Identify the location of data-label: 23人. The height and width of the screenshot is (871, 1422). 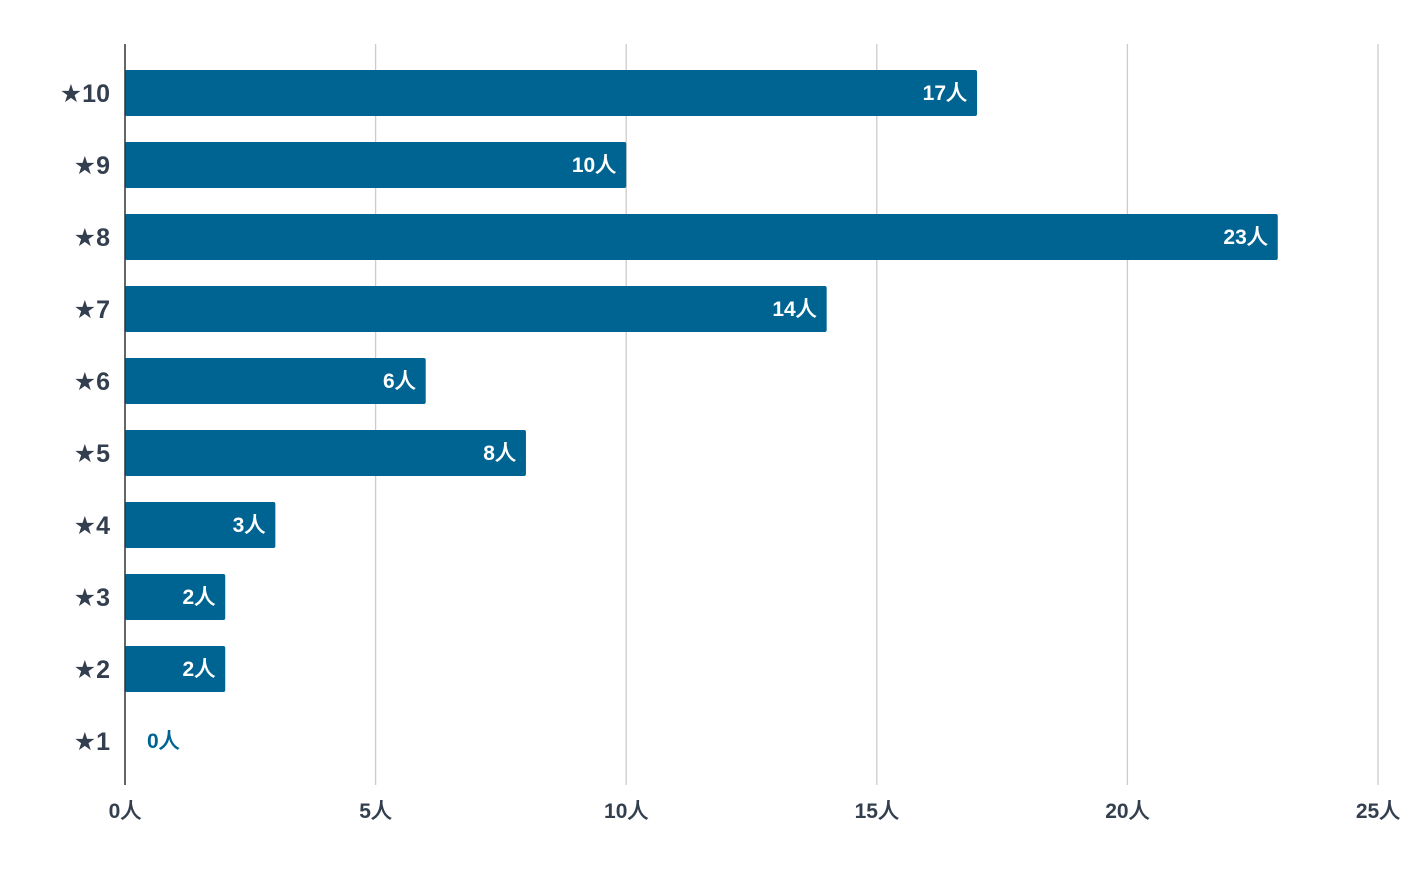
(1245, 237).